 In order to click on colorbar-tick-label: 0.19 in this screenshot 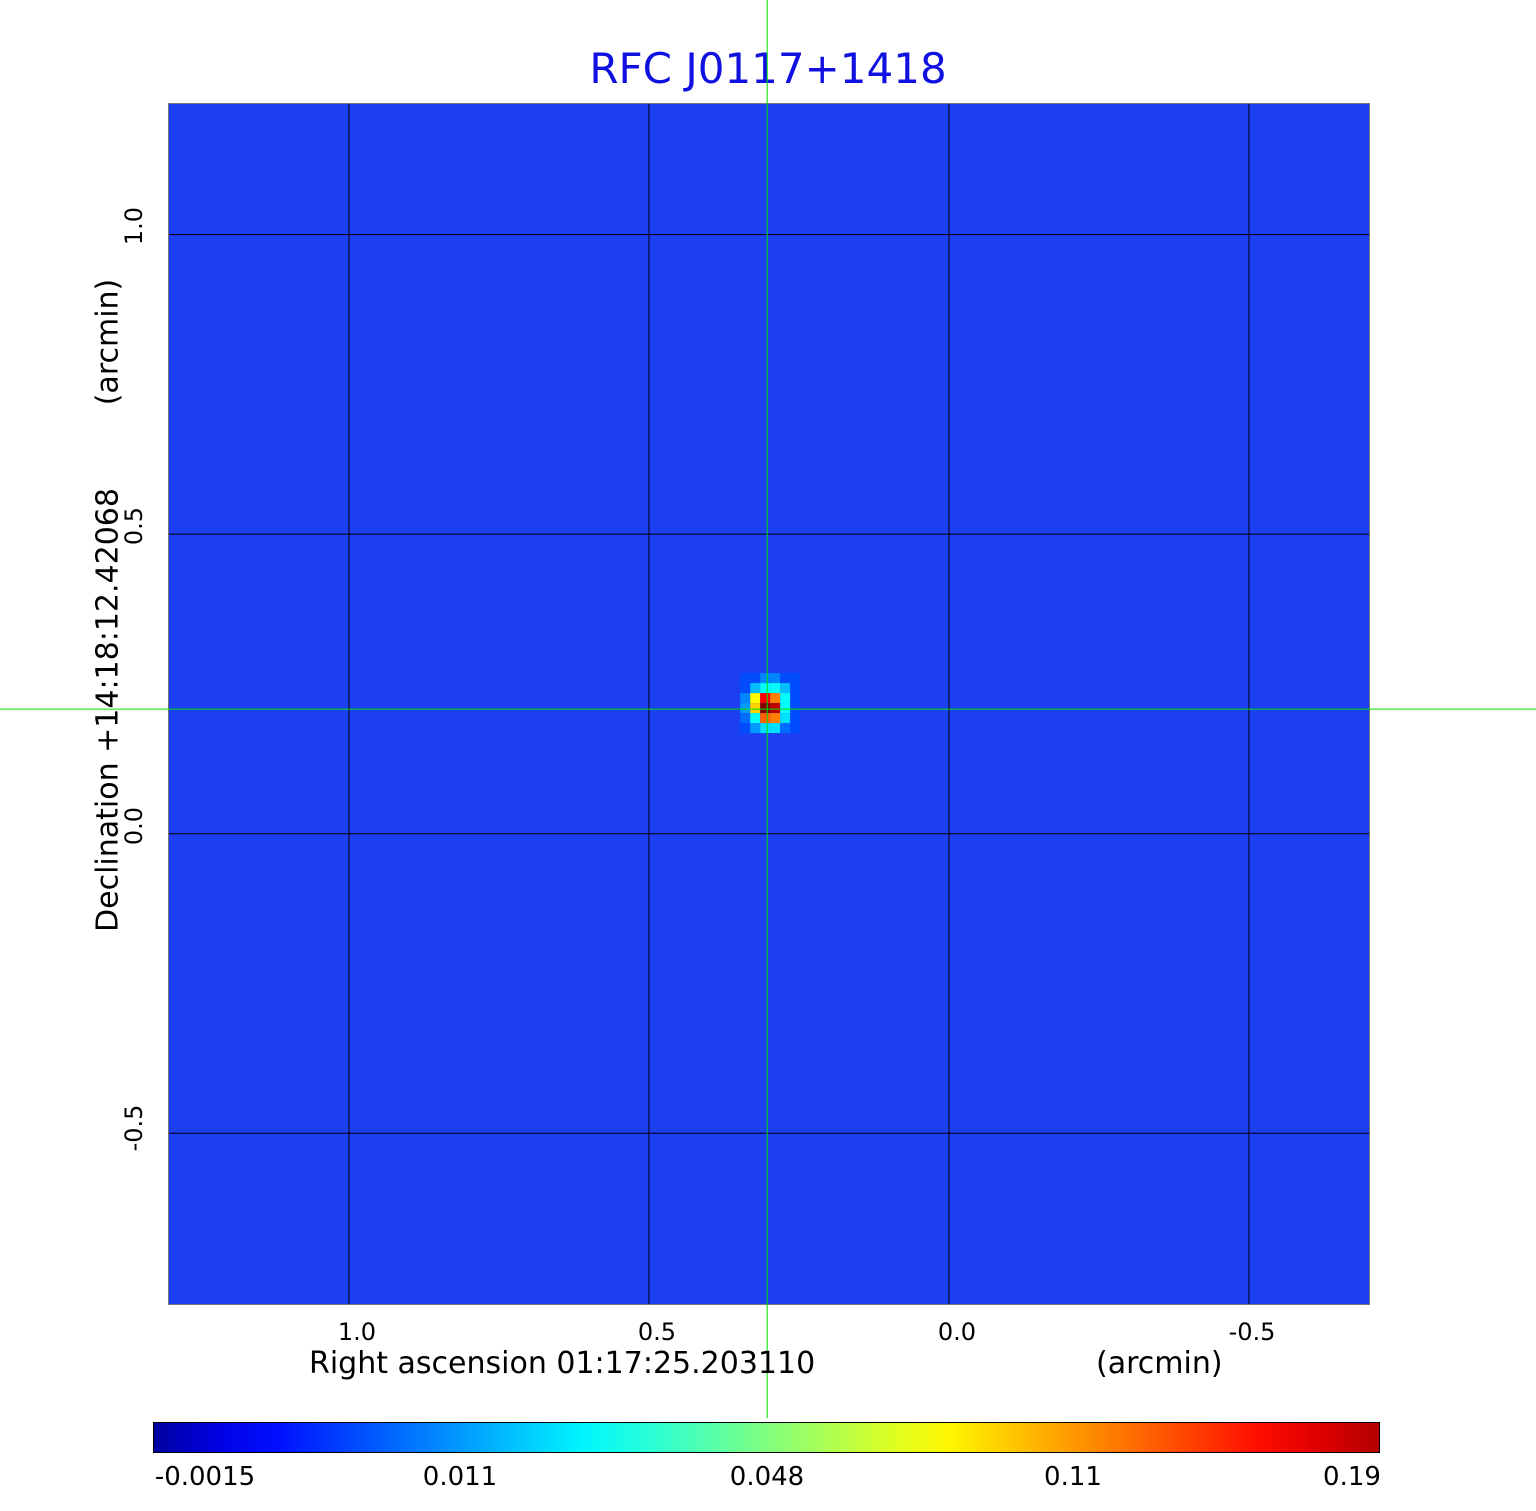, I will do `click(1352, 1477)`.